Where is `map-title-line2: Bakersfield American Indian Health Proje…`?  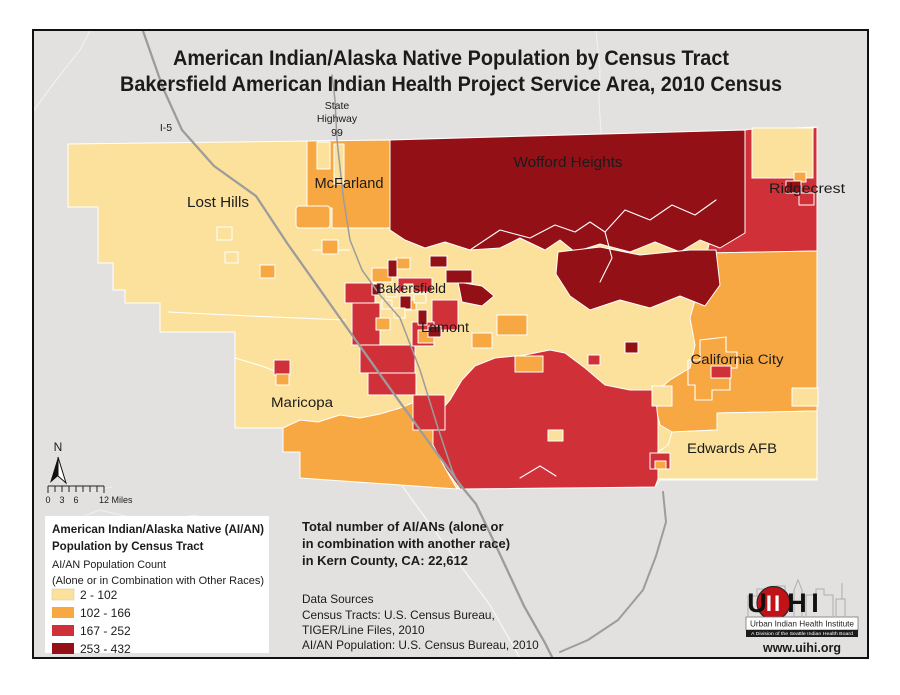
map-title-line2: Bakersfield American Indian Health Proje… is located at coordinates (451, 84).